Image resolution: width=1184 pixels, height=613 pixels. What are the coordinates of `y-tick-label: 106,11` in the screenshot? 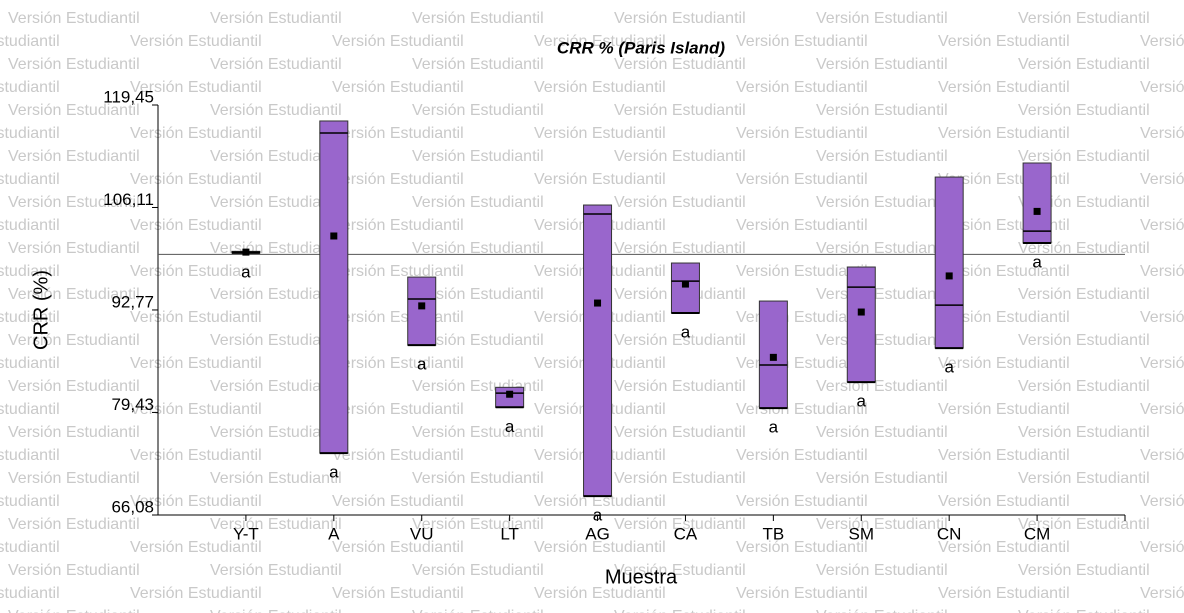 It's located at (128, 199).